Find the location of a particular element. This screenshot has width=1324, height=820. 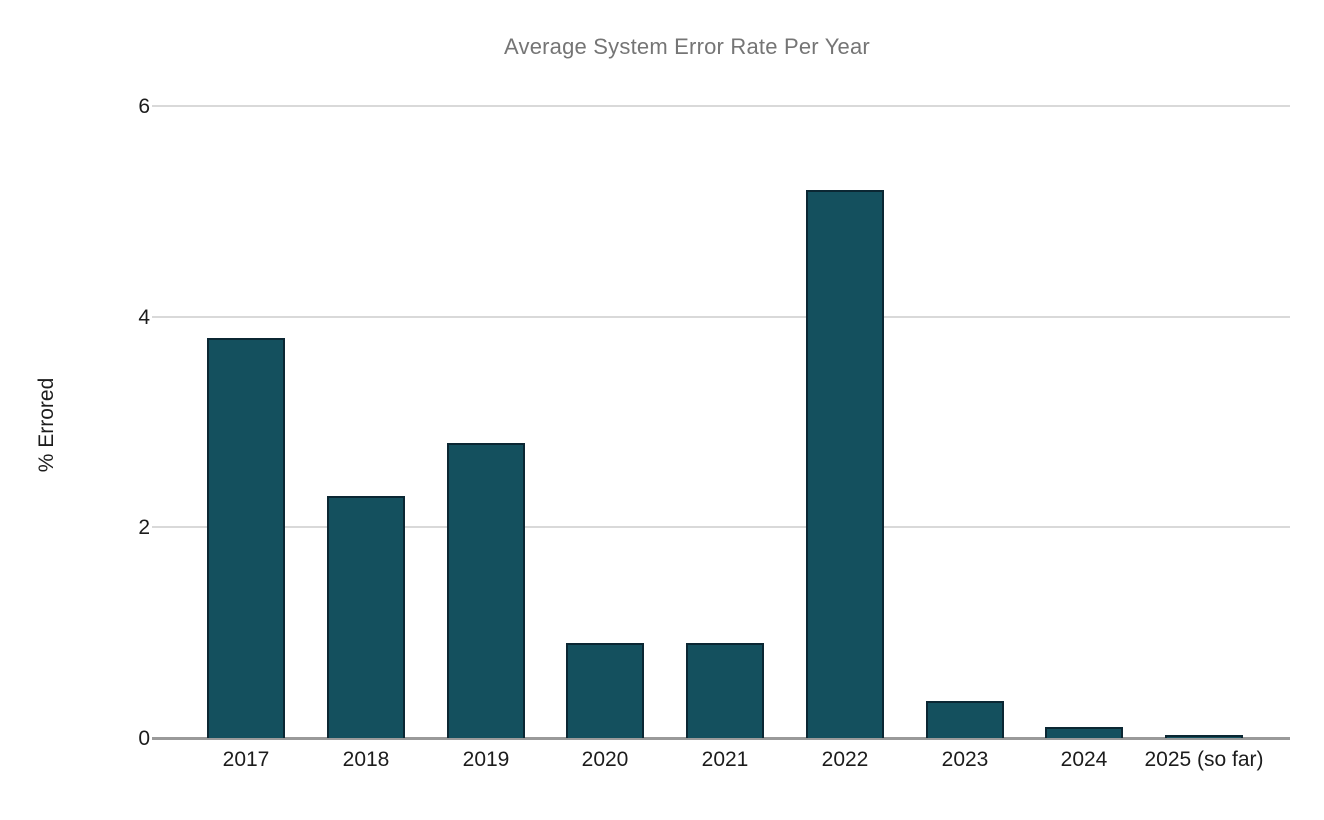

bar-2023 is located at coordinates (965, 719).